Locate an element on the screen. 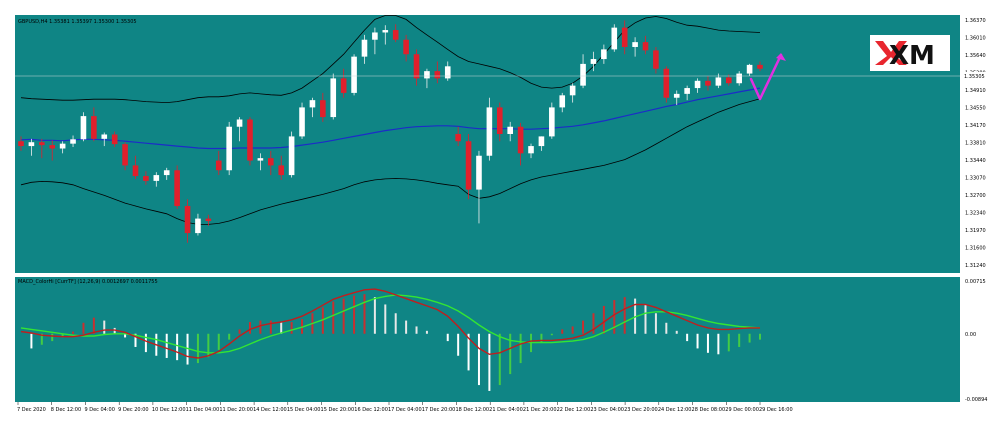 The image size is (1000, 427). time-tick-label: 24 Dec 12:00 is located at coordinates (675, 410).